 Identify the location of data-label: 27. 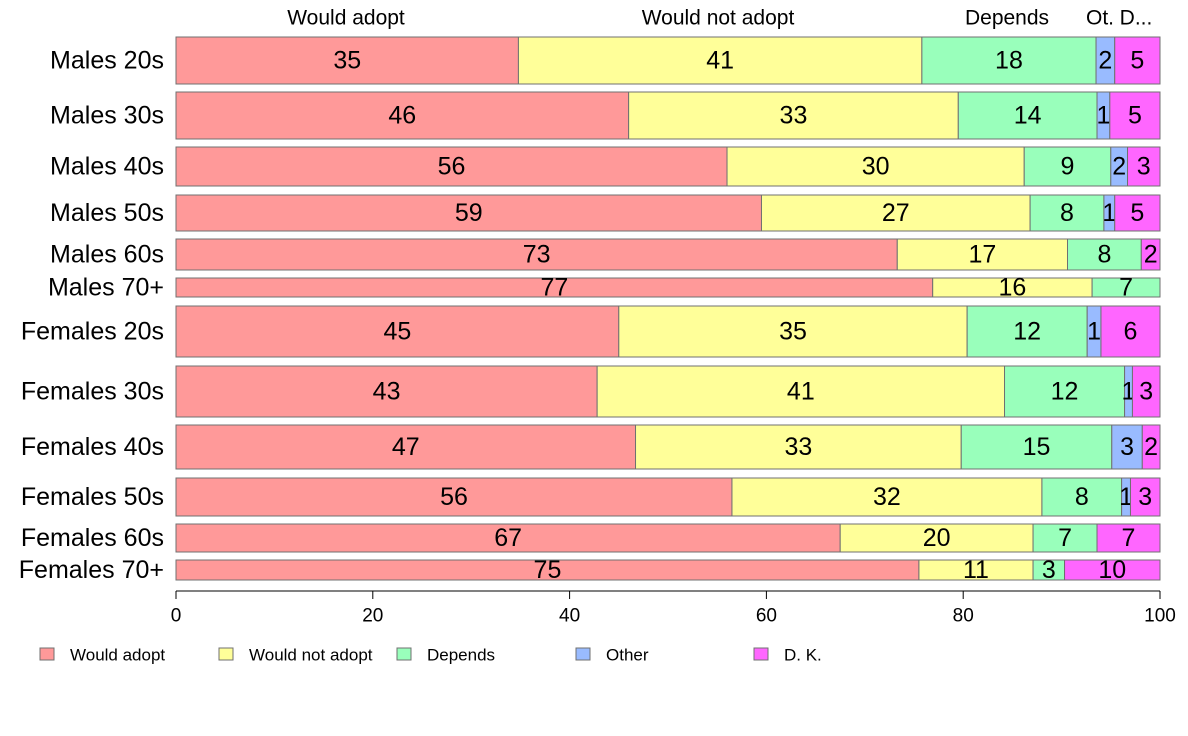
(896, 213).